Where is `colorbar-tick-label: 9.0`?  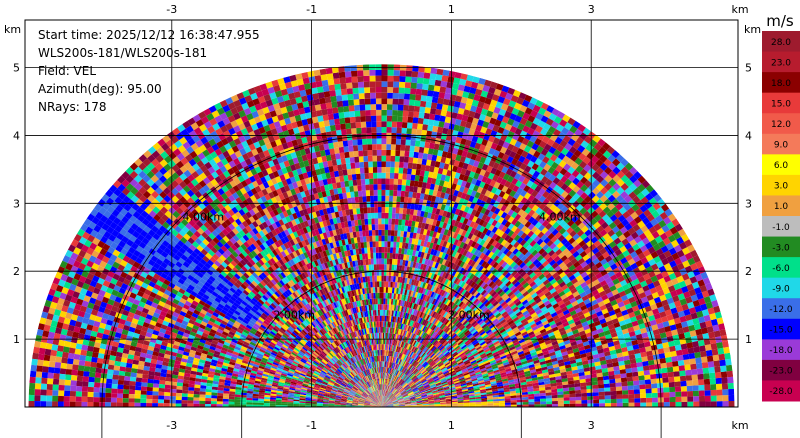 colorbar-tick-label: 9.0 is located at coordinates (781, 146).